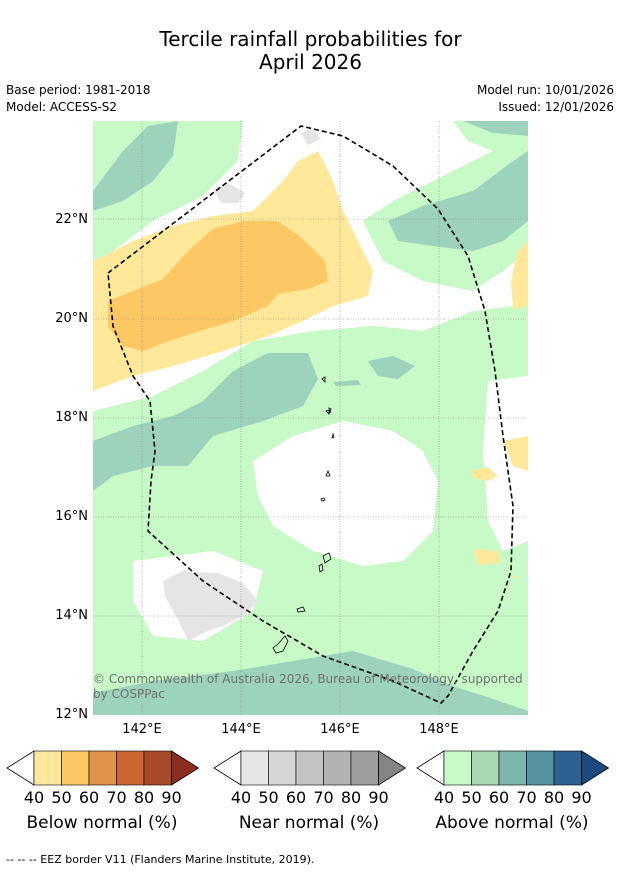 This screenshot has height=873, width=621. Describe the element at coordinates (71, 219) in the screenshot. I see `lat-label: 22°N` at that location.